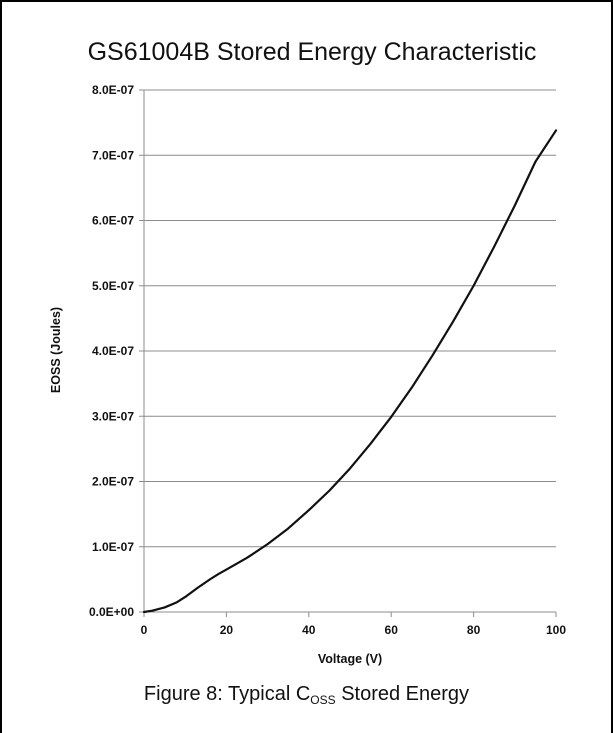 This screenshot has height=733, width=613. I want to click on y-tick-label: 2.0E-07, so click(113, 482).